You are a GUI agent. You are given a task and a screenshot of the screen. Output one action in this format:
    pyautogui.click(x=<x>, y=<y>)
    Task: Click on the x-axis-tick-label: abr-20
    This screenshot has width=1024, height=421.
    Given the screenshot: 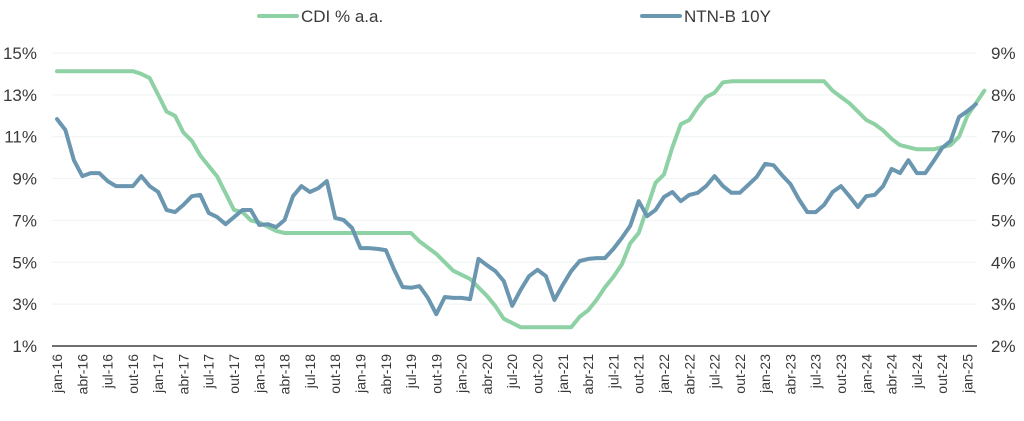 What is the action you would take?
    pyautogui.click(x=487, y=374)
    